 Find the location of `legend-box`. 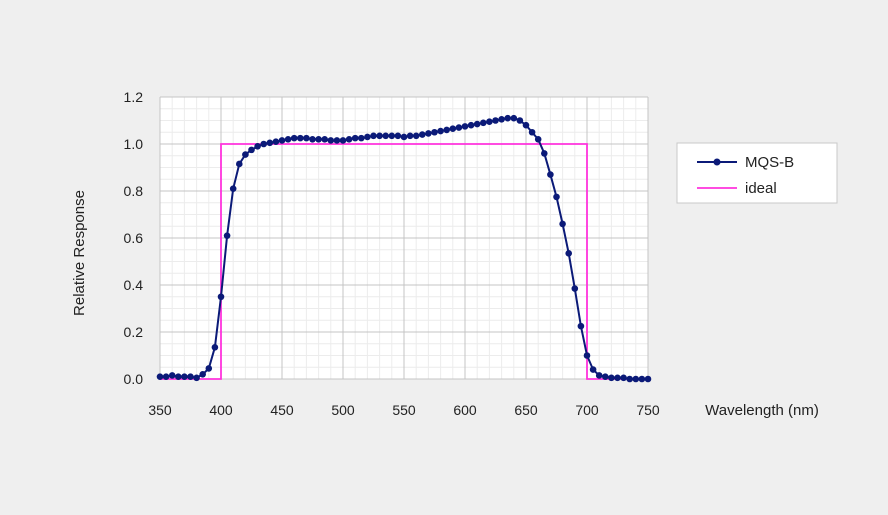

legend-box is located at coordinates (757, 173).